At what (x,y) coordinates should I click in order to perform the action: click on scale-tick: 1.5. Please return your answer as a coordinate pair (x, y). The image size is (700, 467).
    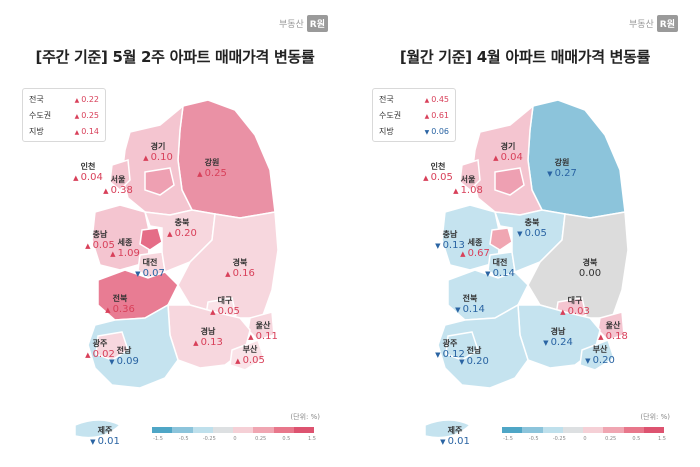
    Looking at the image, I should click on (312, 439).